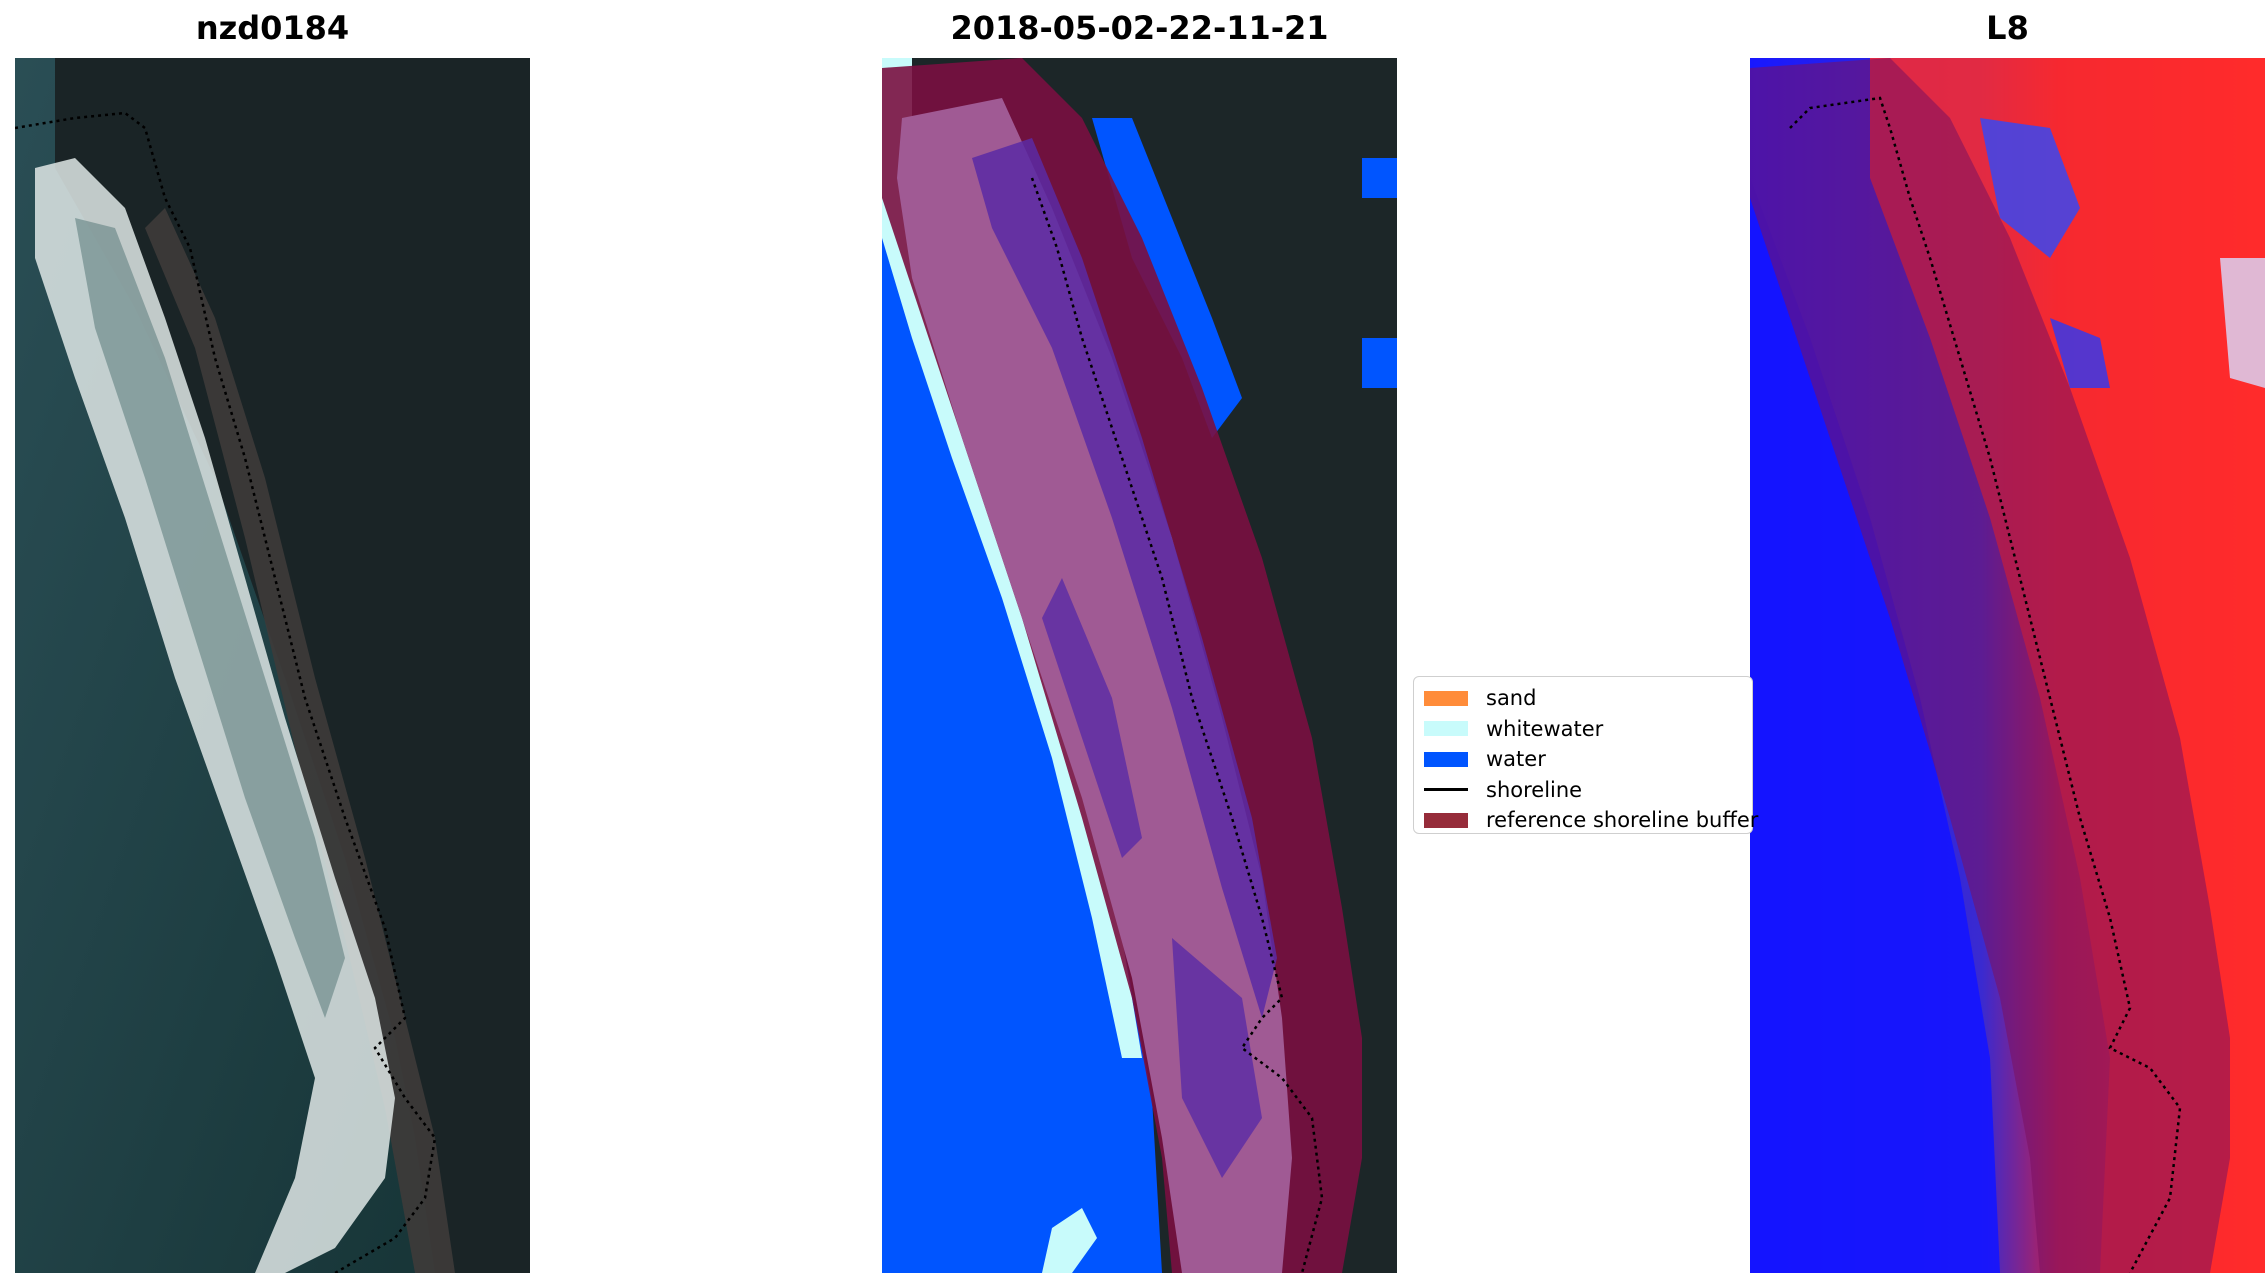 Image resolution: width=2265 pixels, height=1283 pixels. What do you see at coordinates (1446, 759) in the screenshot?
I see `water-swatch` at bounding box center [1446, 759].